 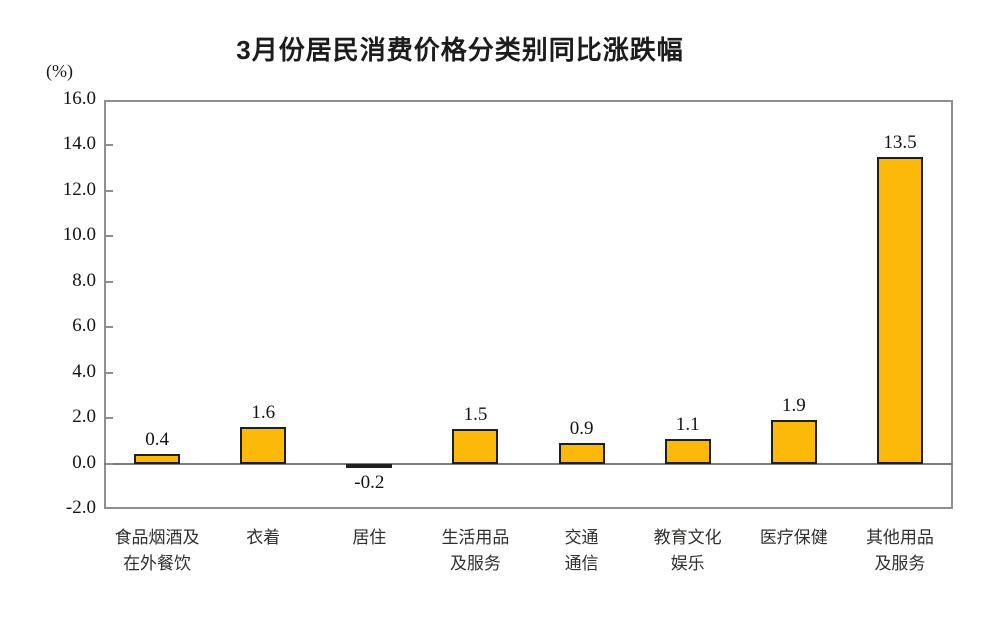 I want to click on y-tick-label: 8.0, so click(x=84, y=280).